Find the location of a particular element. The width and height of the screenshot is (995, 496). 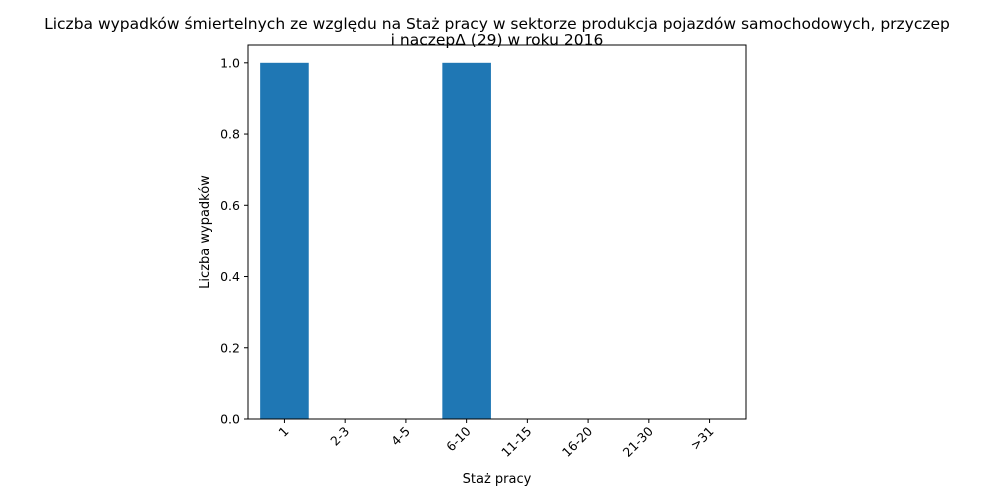

x-tick-label: 21-30 is located at coordinates (638, 441).